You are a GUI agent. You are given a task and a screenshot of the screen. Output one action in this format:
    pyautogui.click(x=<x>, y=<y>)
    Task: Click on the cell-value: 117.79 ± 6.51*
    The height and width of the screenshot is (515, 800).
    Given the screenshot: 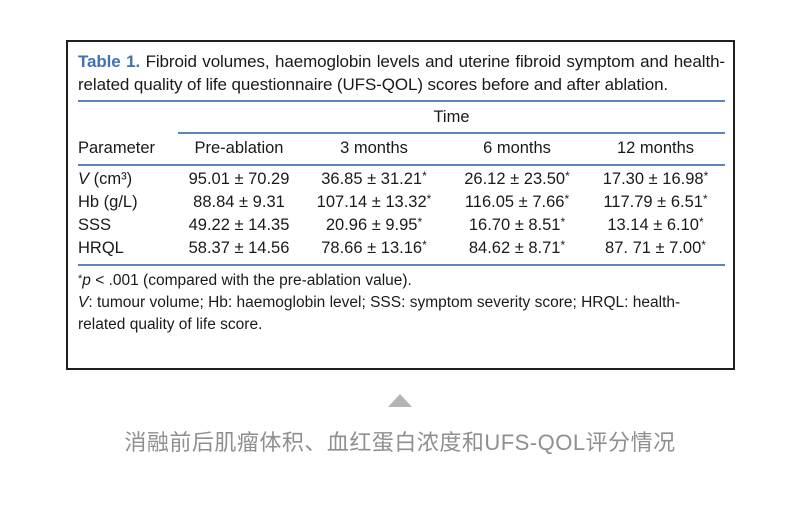 What is the action you would take?
    pyautogui.click(x=655, y=201)
    